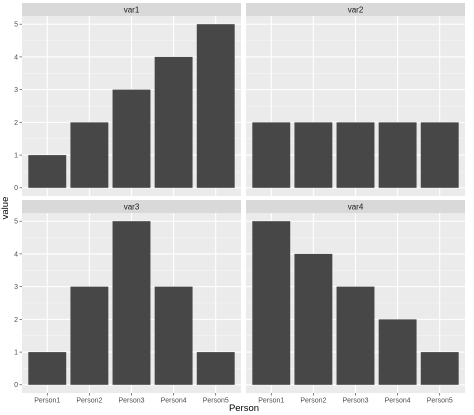 This screenshot has height=415, width=474. What do you see at coordinates (5, 208) in the screenshot?
I see `y-axis-title: value` at bounding box center [5, 208].